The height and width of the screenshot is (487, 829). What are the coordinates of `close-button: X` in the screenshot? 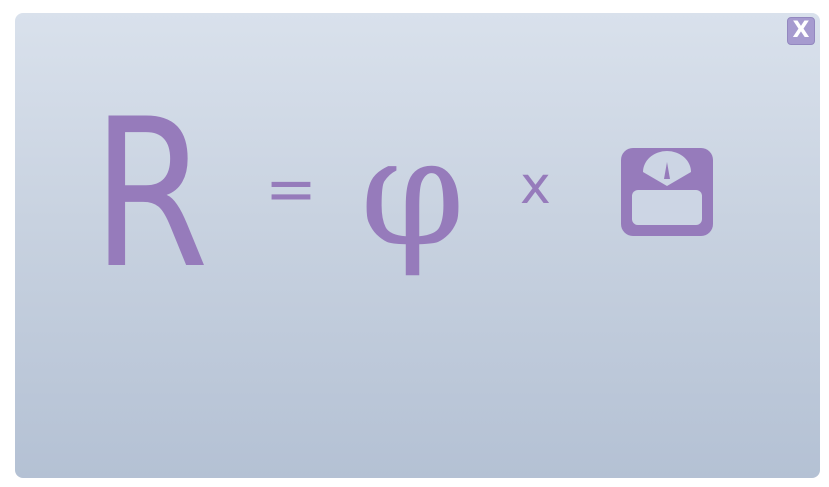 It's located at (801, 31).